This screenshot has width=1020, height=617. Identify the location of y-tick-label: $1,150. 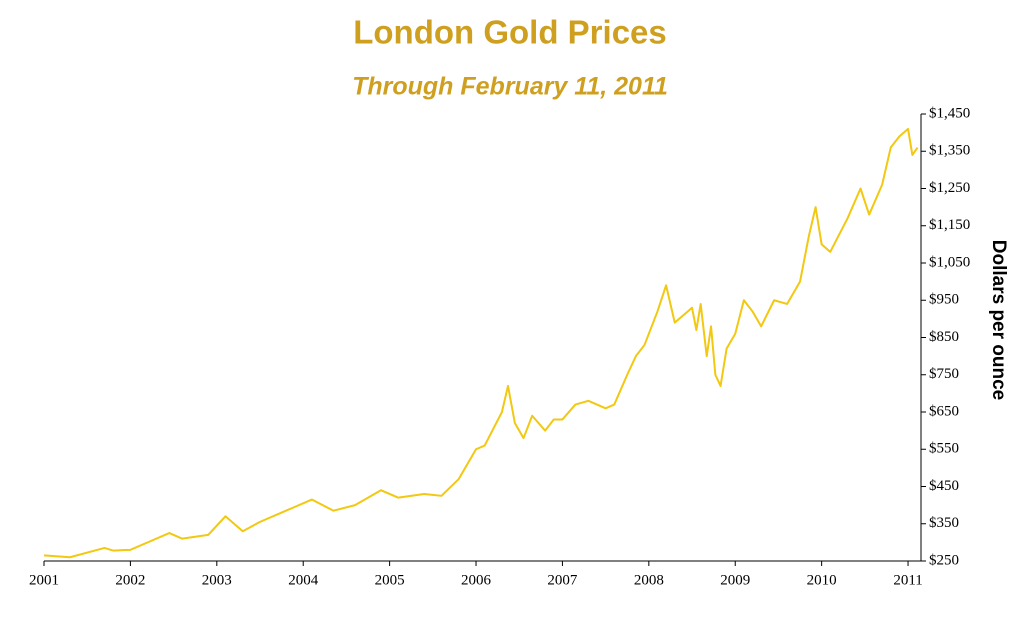
(949, 225).